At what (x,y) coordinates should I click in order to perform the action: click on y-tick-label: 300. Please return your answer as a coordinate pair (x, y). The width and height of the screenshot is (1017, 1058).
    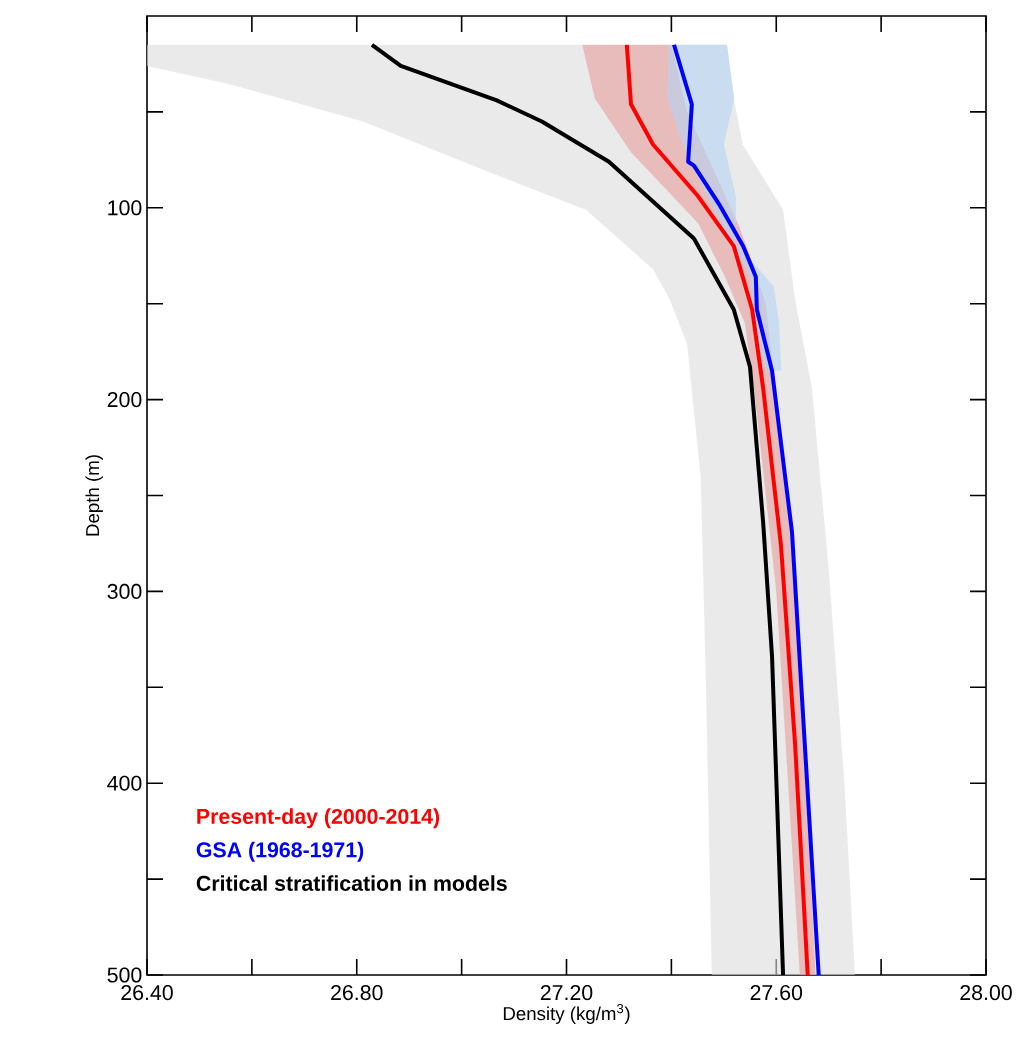
    Looking at the image, I should click on (124, 591).